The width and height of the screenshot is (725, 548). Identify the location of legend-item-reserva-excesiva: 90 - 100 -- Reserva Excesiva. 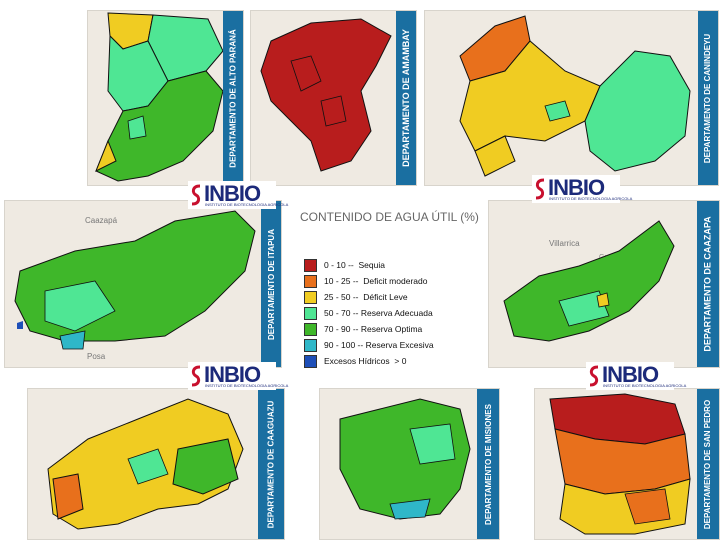
(369, 345).